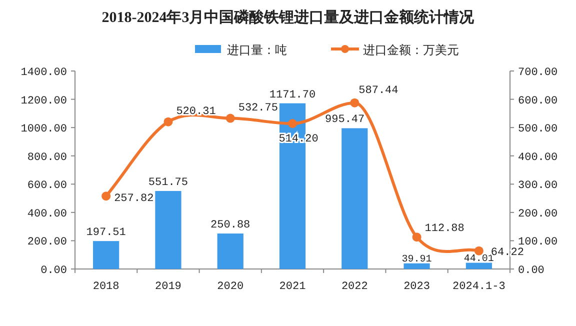 The width and height of the screenshot is (576, 326). I want to click on y-tick-label: 600.00, so click(47, 186).